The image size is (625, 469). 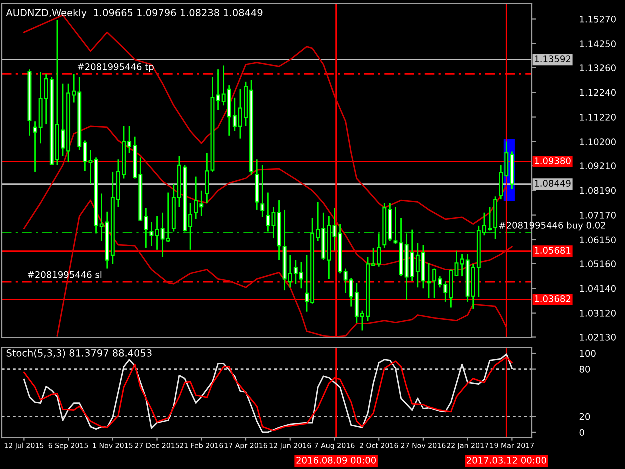 What do you see at coordinates (598, 68) in the screenshot?
I see `y-tick-label: 1.13260` at bounding box center [598, 68].